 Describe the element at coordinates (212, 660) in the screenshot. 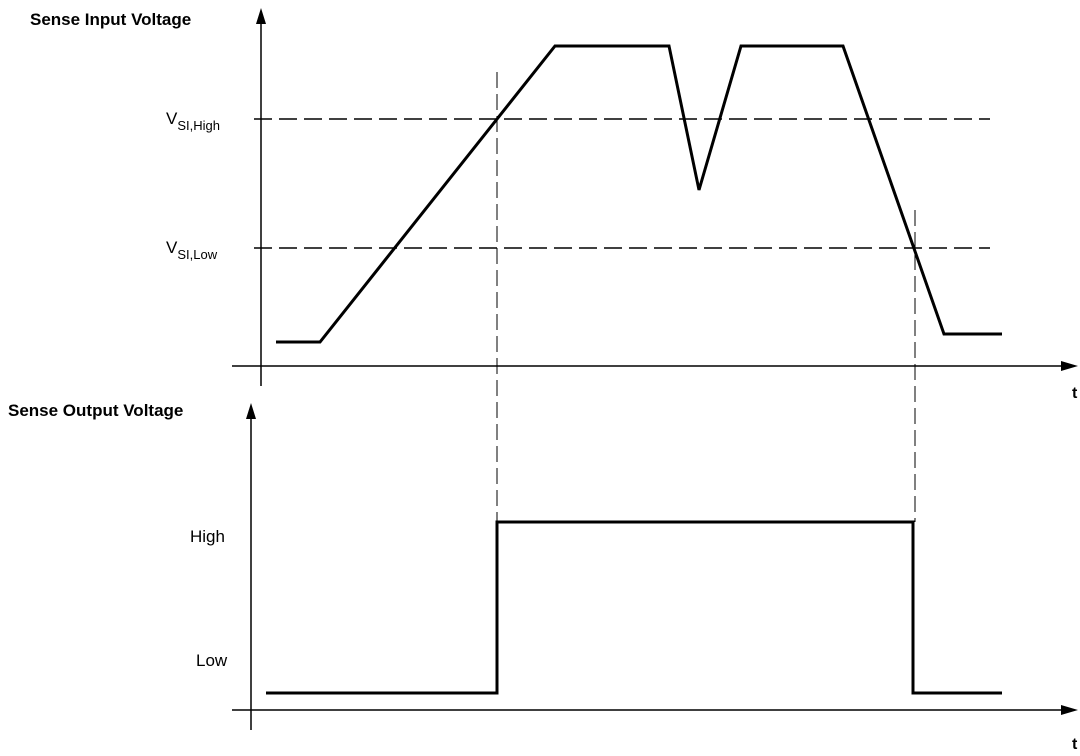

I see `output-level-low-label: Low` at that location.